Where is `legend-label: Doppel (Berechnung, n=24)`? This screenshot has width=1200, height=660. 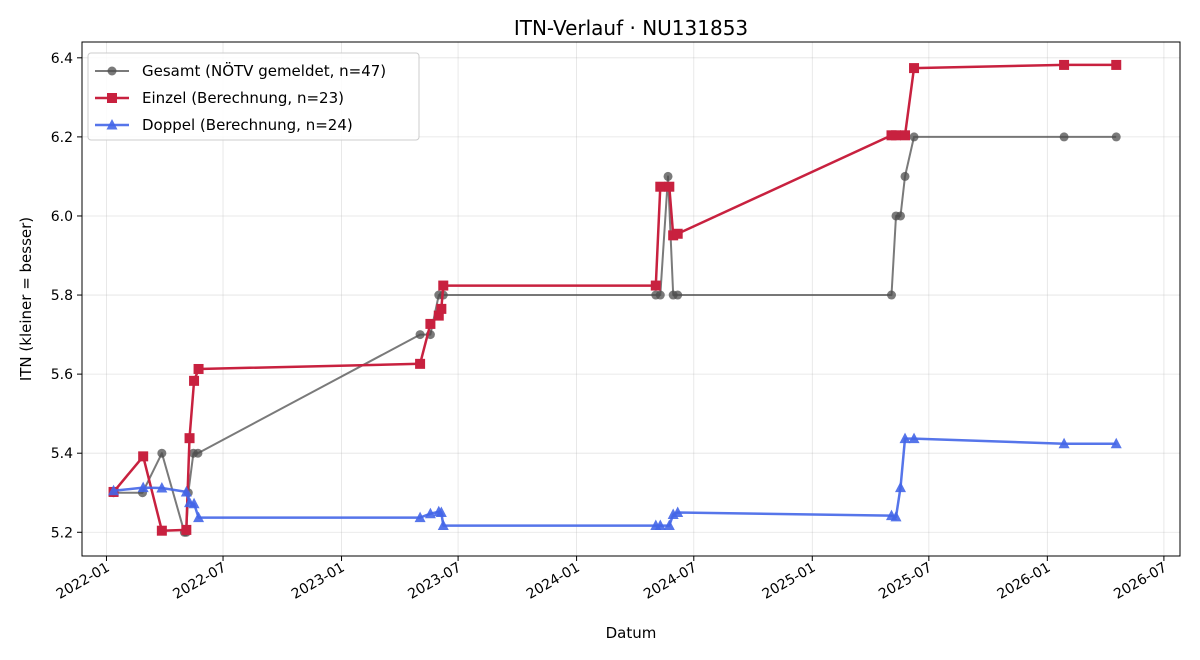 legend-label: Doppel (Berechnung, n=24) is located at coordinates (247, 125).